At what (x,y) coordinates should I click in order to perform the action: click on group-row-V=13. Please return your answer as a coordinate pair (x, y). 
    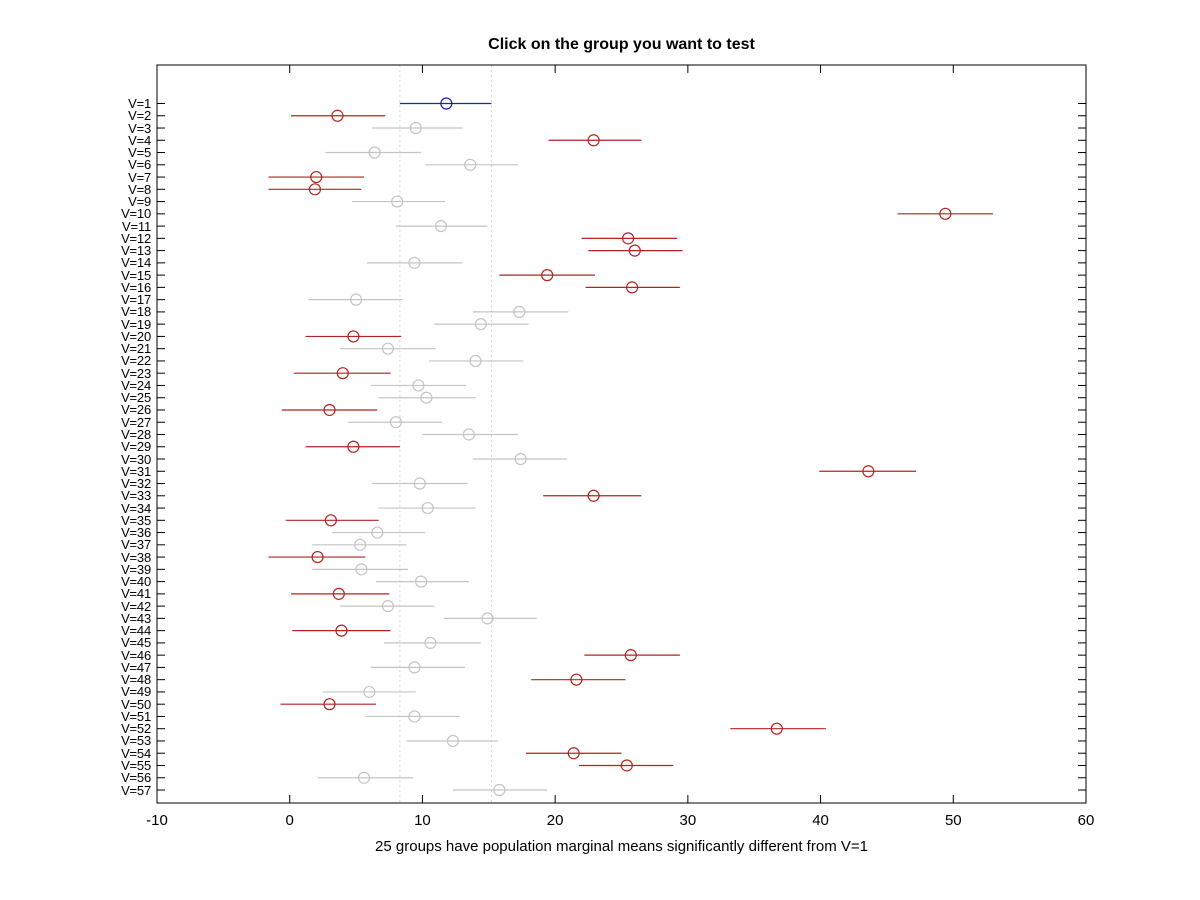
    Looking at the image, I should click on (635, 250).